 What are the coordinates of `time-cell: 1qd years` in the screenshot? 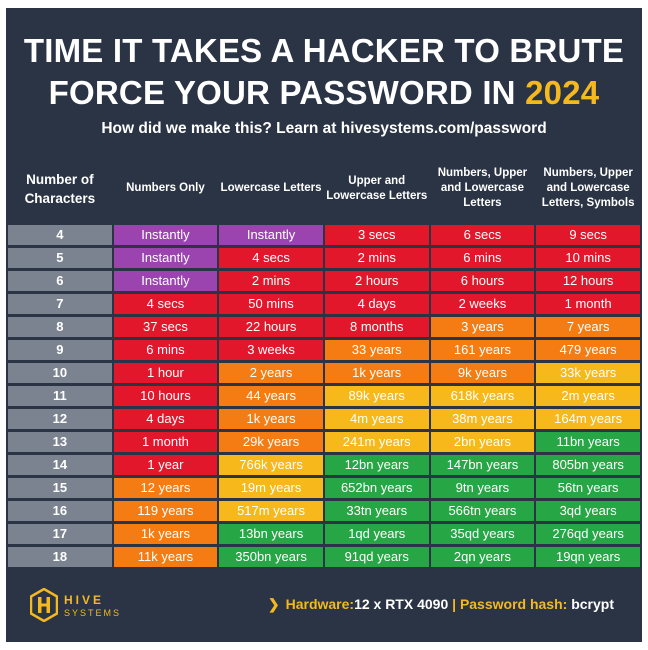 It's located at (376, 534).